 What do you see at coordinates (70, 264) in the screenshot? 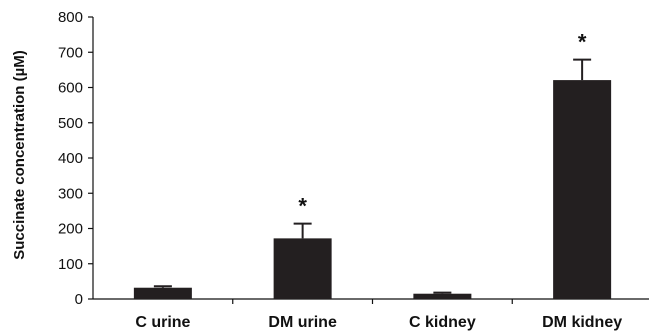
I see `y-tick-label: 100` at bounding box center [70, 264].